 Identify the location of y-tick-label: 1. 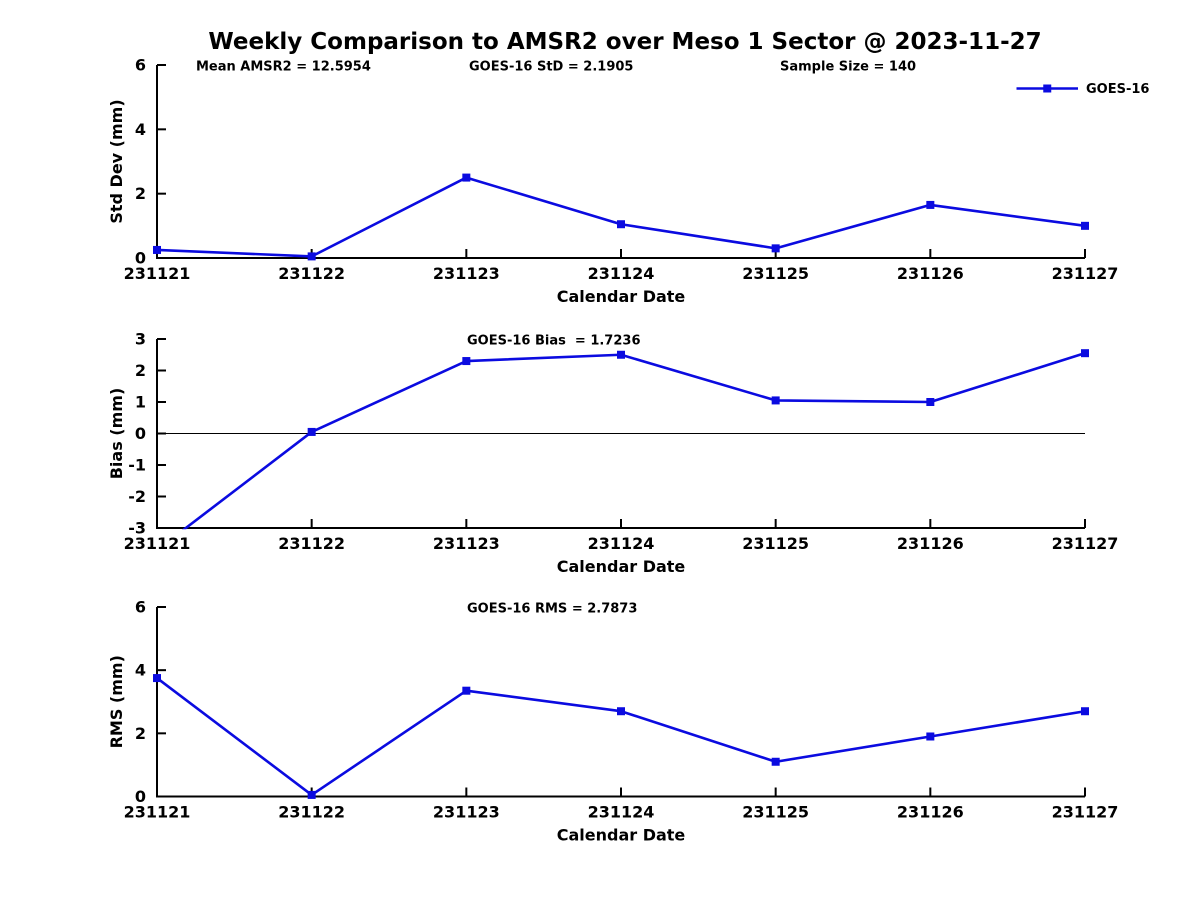
(140, 402).